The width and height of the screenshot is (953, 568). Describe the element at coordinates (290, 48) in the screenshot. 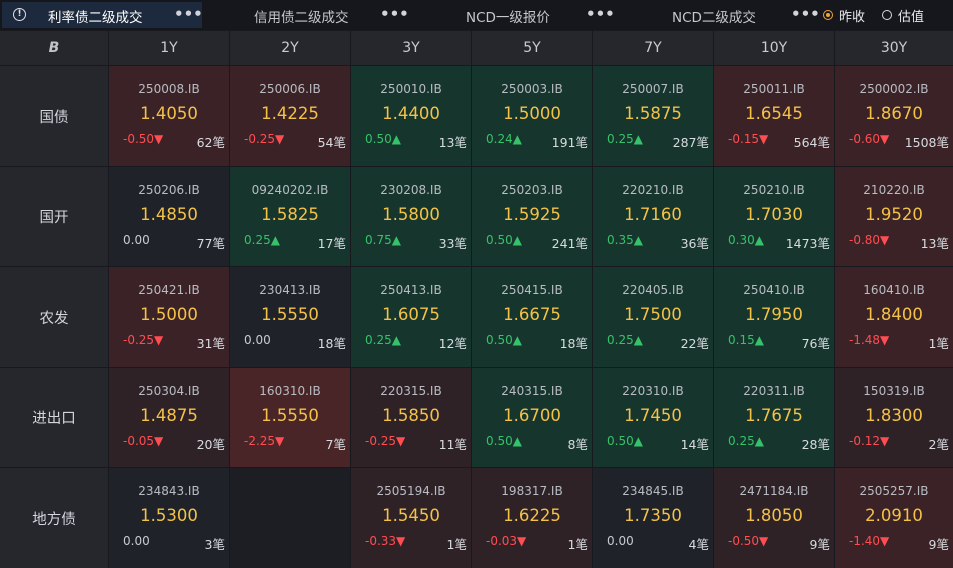

I see `column-header-2y: 2Y` at that location.